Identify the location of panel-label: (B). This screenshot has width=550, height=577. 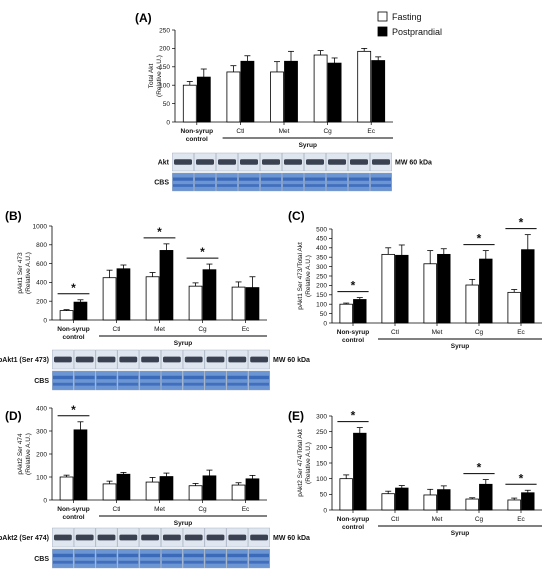
(13, 216).